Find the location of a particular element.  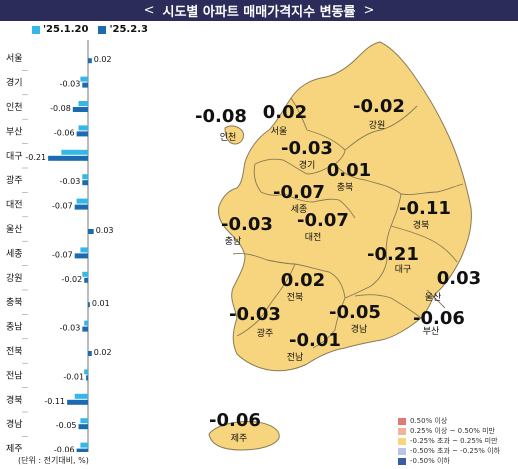

map-legend-label: -0.50% 이하 is located at coordinates (430, 461).